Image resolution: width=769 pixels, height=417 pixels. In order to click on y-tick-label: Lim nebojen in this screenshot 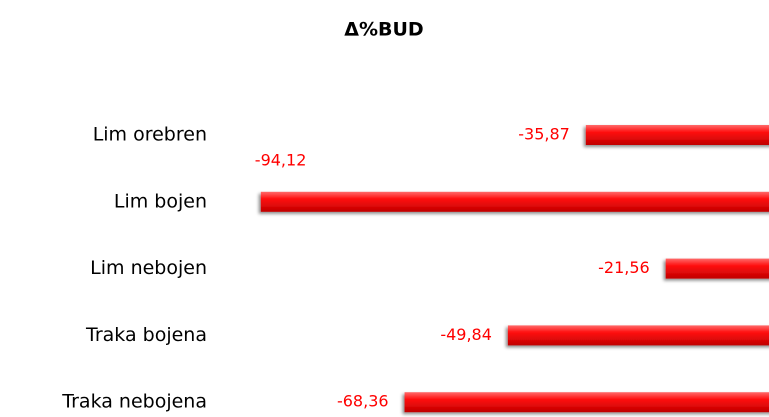, I will do `click(148, 268)`.